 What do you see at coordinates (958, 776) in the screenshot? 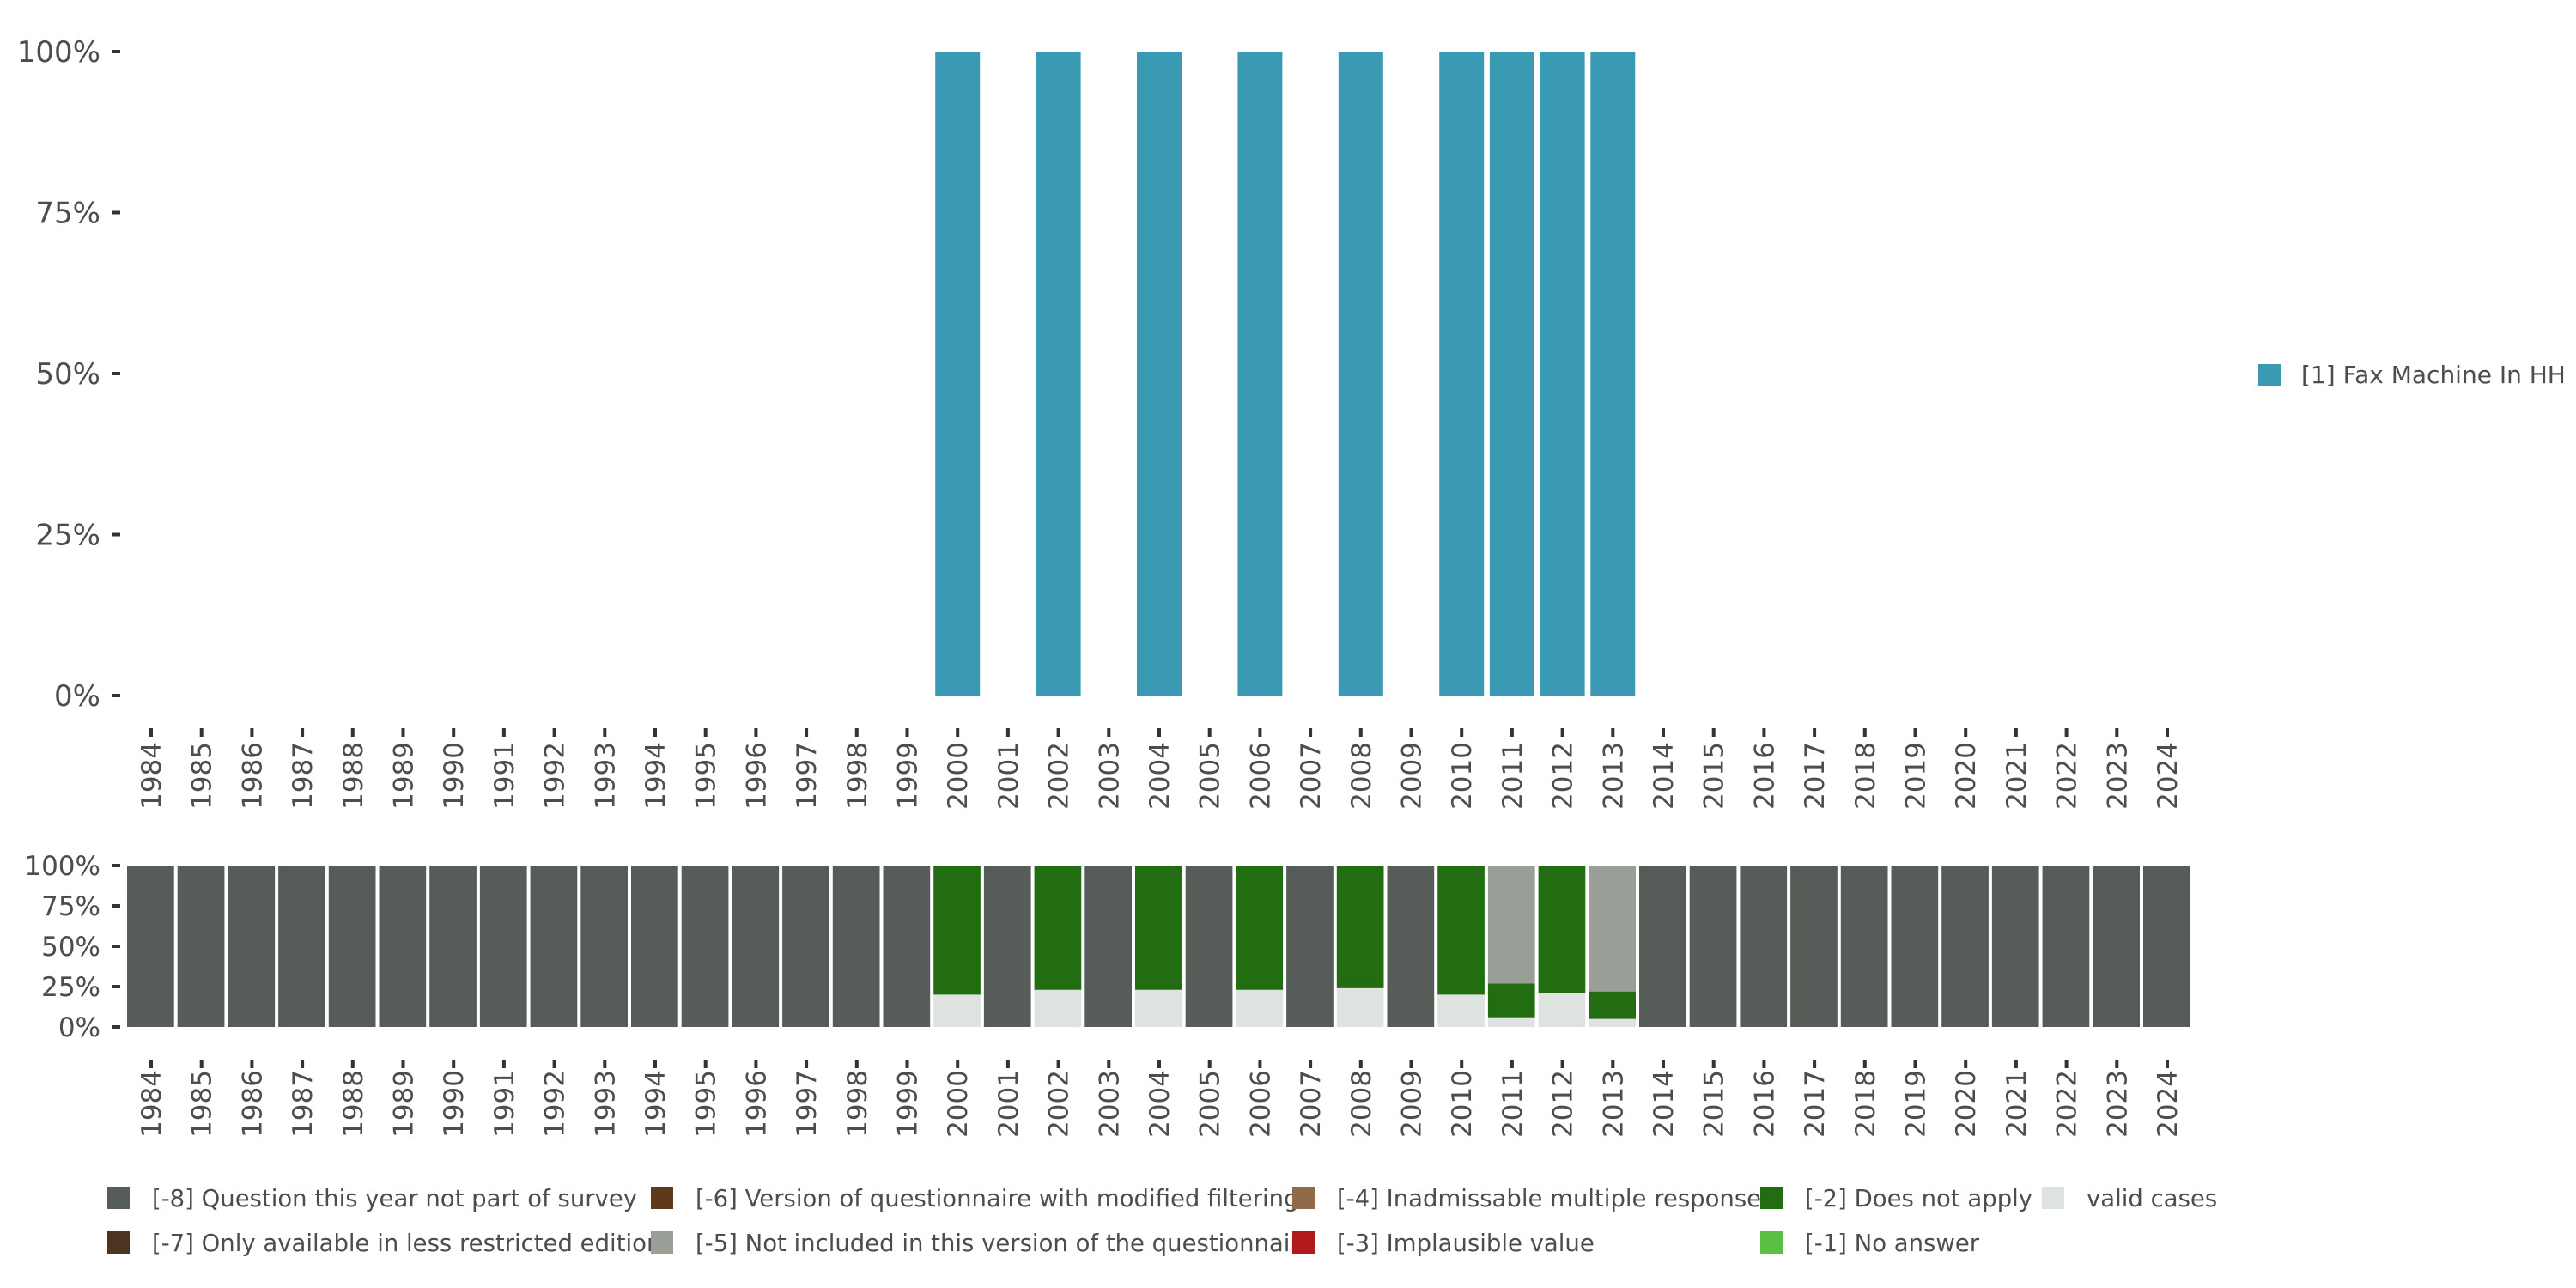
I see `top-x-tick-label: 2000` at bounding box center [958, 776].